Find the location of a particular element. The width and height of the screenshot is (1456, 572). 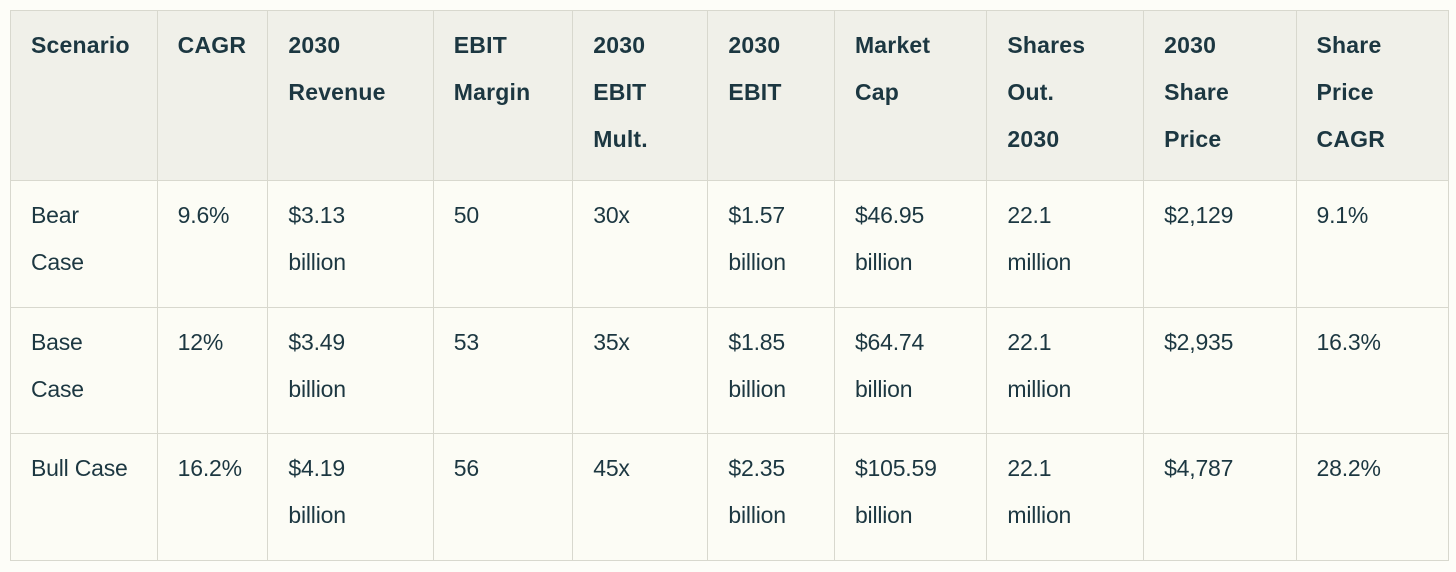

column-header-share-price-cagr: Share Price CAGR is located at coordinates (1372, 95).